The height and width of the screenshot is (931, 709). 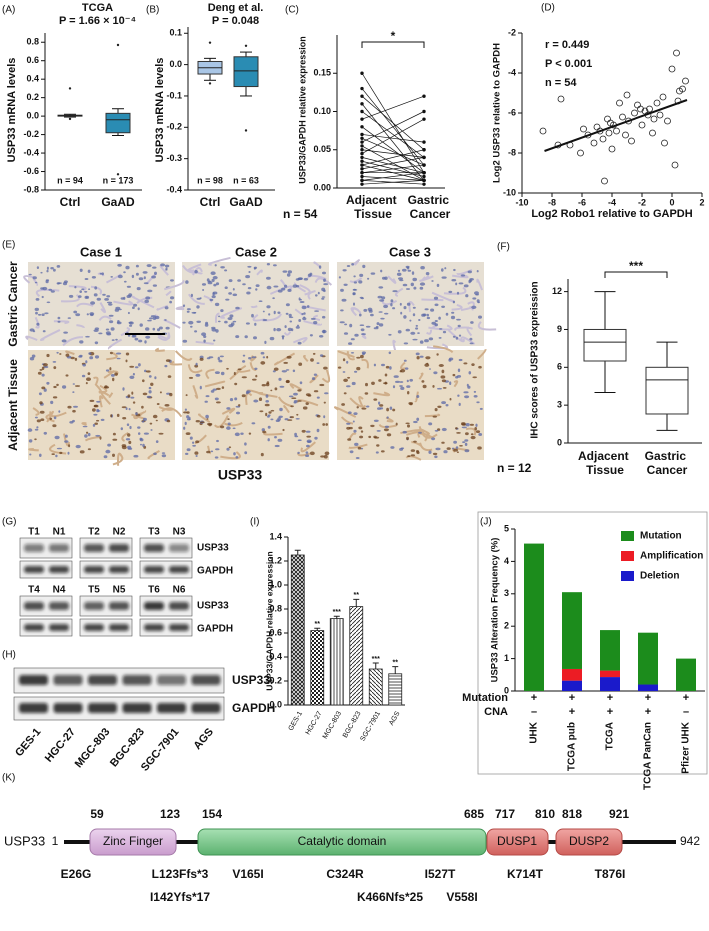 I want to click on lane-label: N2, so click(x=119, y=532).